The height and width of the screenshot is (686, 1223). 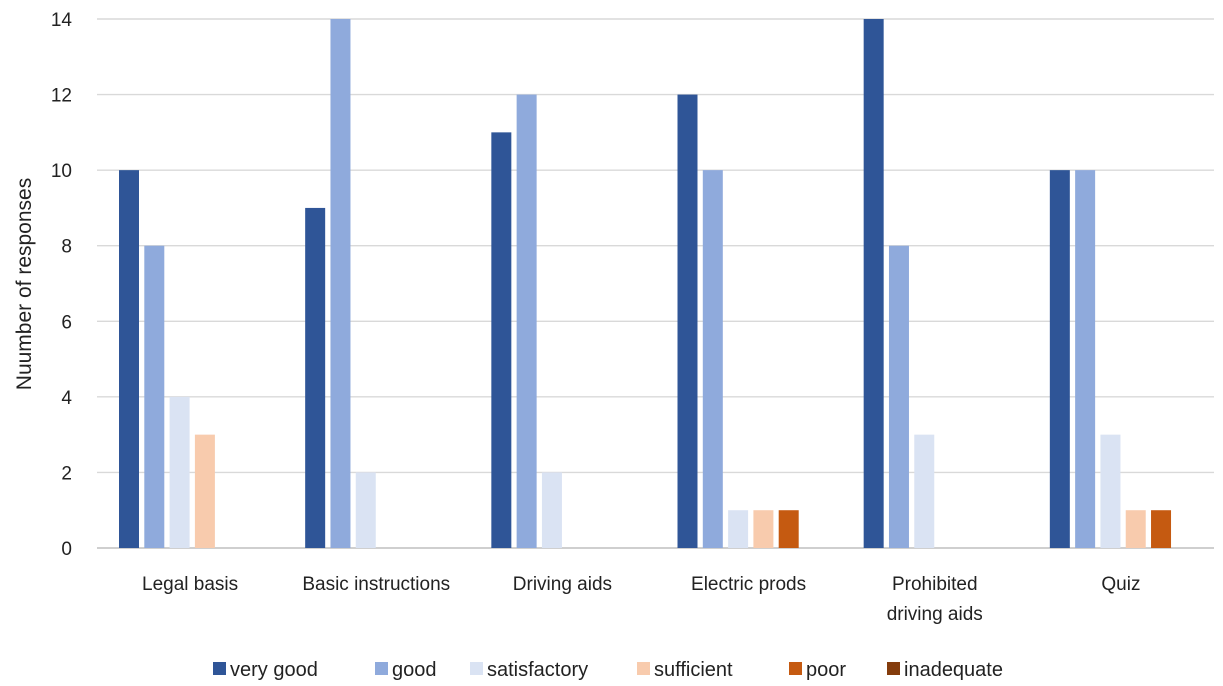 I want to click on category-label-line: Legal basis, so click(x=190, y=584).